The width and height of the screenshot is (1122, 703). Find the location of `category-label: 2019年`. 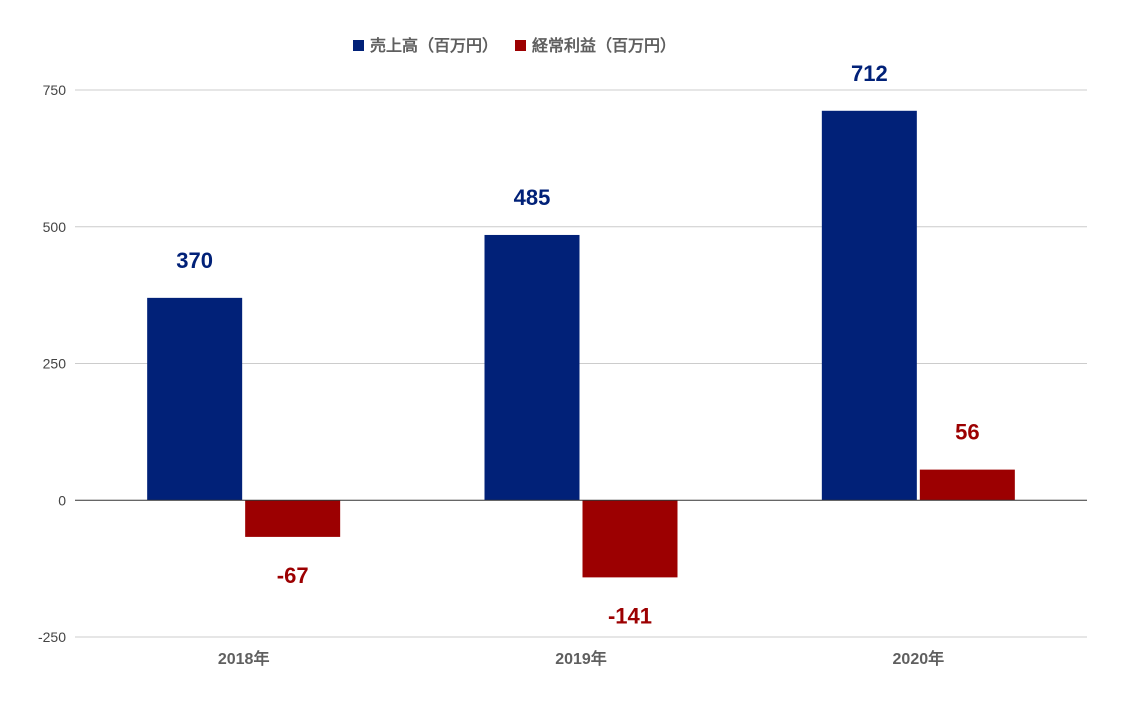

category-label: 2019年 is located at coordinates (581, 658).